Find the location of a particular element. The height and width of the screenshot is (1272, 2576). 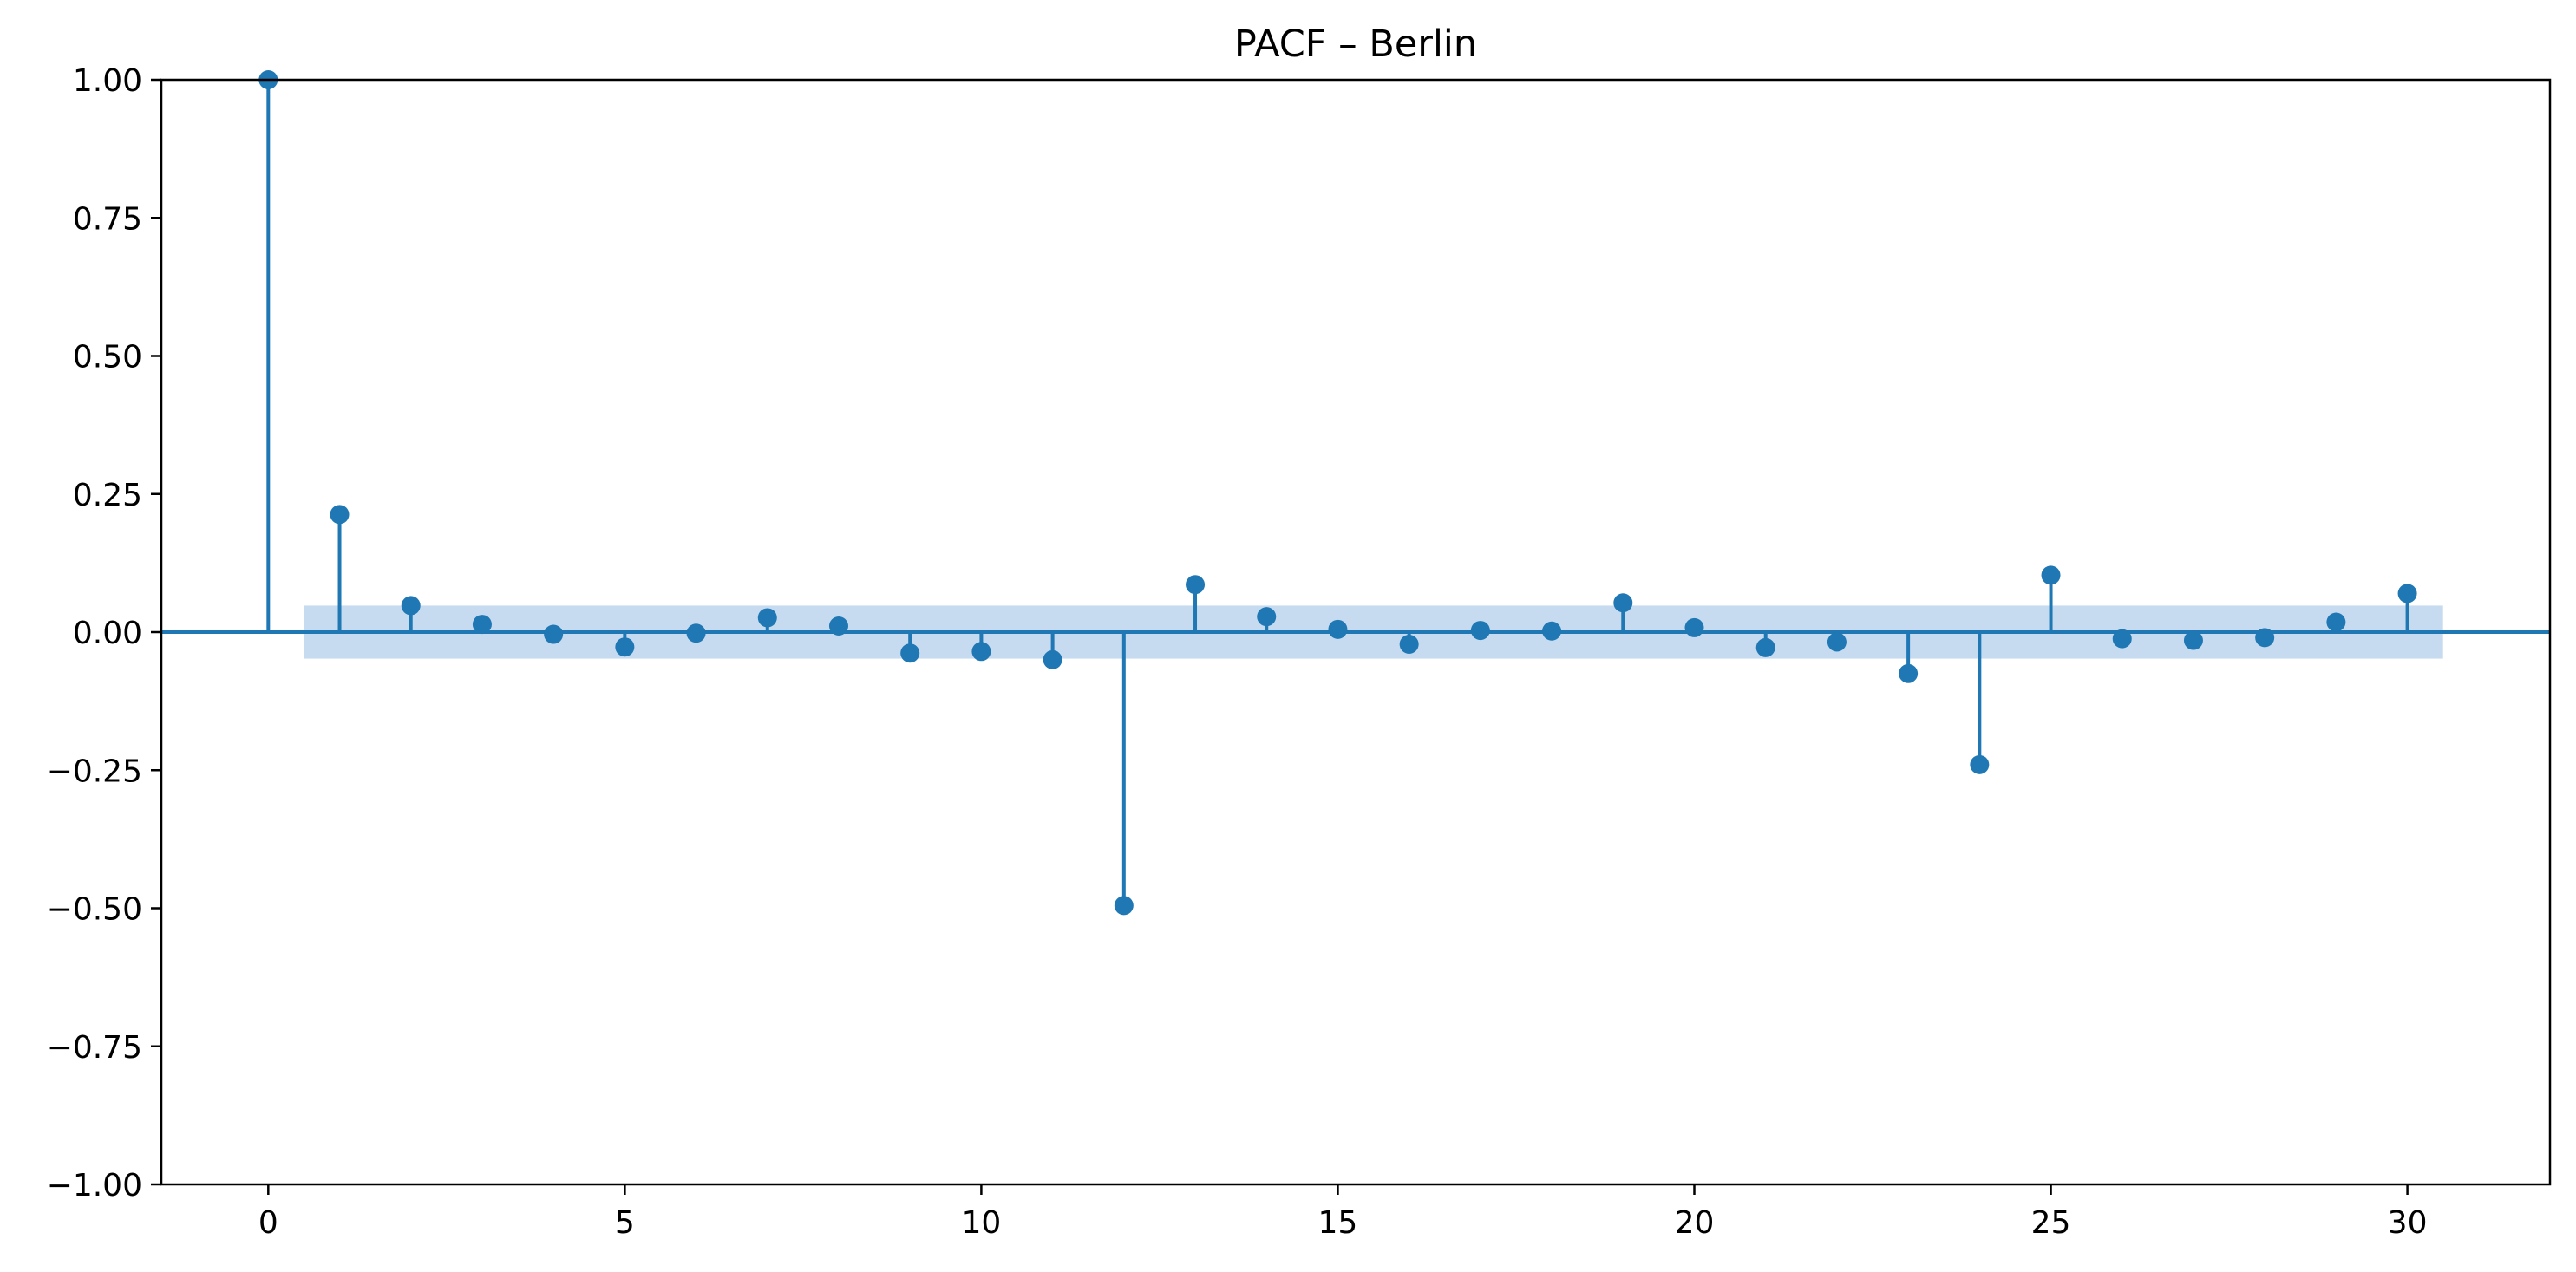

y-axis-ticks: 1.00 0.75 0.50 0.25 0.00 −0.25 −0.50 −0.75 −1.00 is located at coordinates (104, 634).